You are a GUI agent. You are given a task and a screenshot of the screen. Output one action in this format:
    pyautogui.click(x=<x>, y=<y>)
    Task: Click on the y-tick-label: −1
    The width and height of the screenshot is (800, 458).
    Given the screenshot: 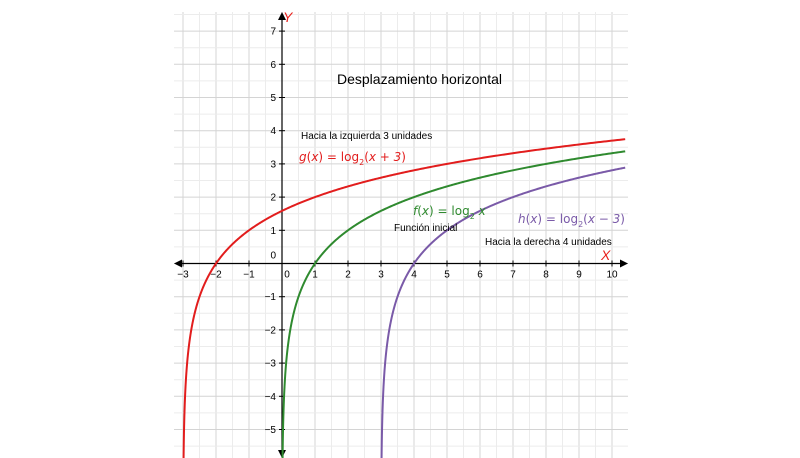 What is the action you would take?
    pyautogui.click(x=271, y=297)
    